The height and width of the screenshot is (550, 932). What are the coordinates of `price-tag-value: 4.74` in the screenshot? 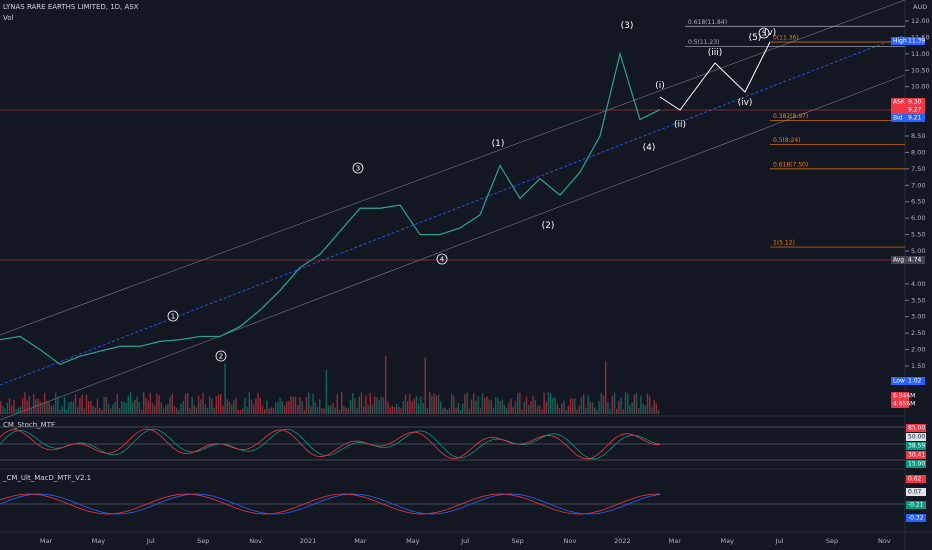 It's located at (915, 260).